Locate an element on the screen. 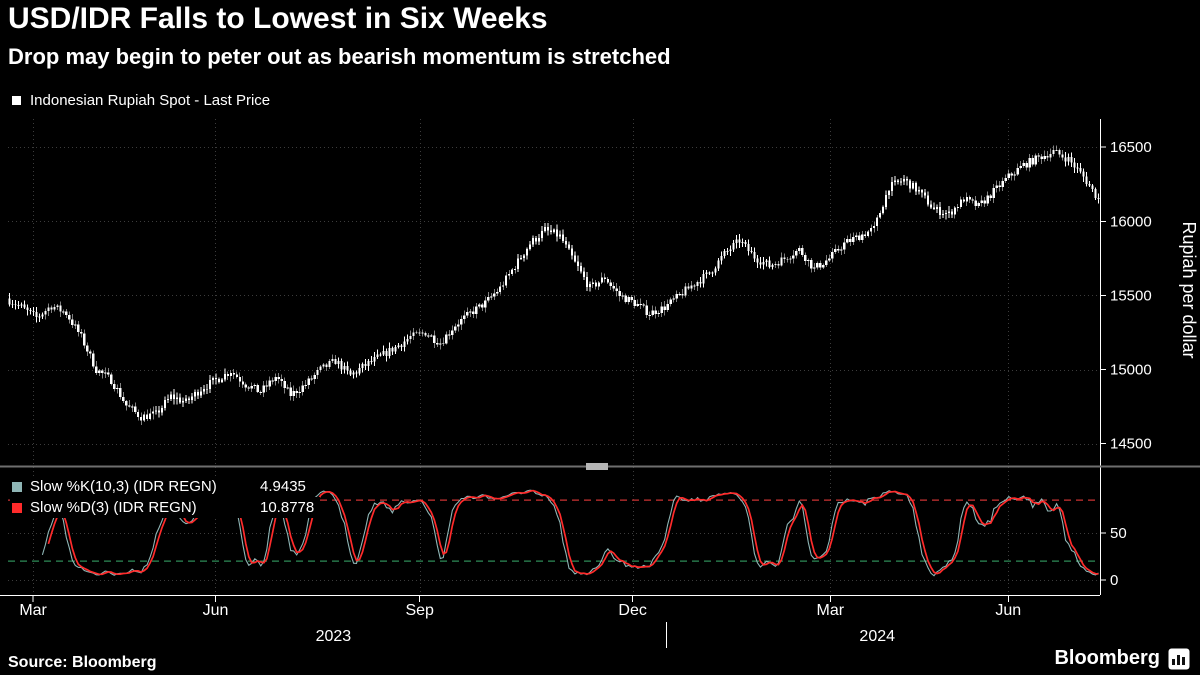  stoch-d-swatch-icon is located at coordinates (17, 507).